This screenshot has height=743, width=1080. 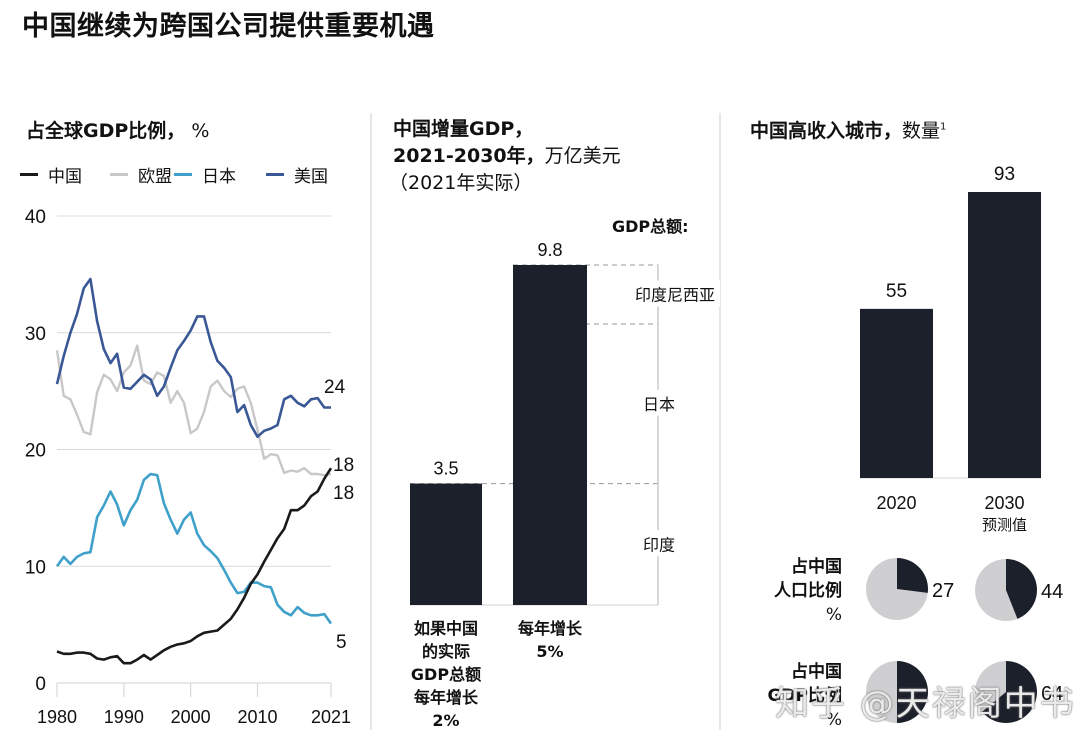 What do you see at coordinates (896, 291) in the screenshot?
I see `bar-value-label: 55` at bounding box center [896, 291].